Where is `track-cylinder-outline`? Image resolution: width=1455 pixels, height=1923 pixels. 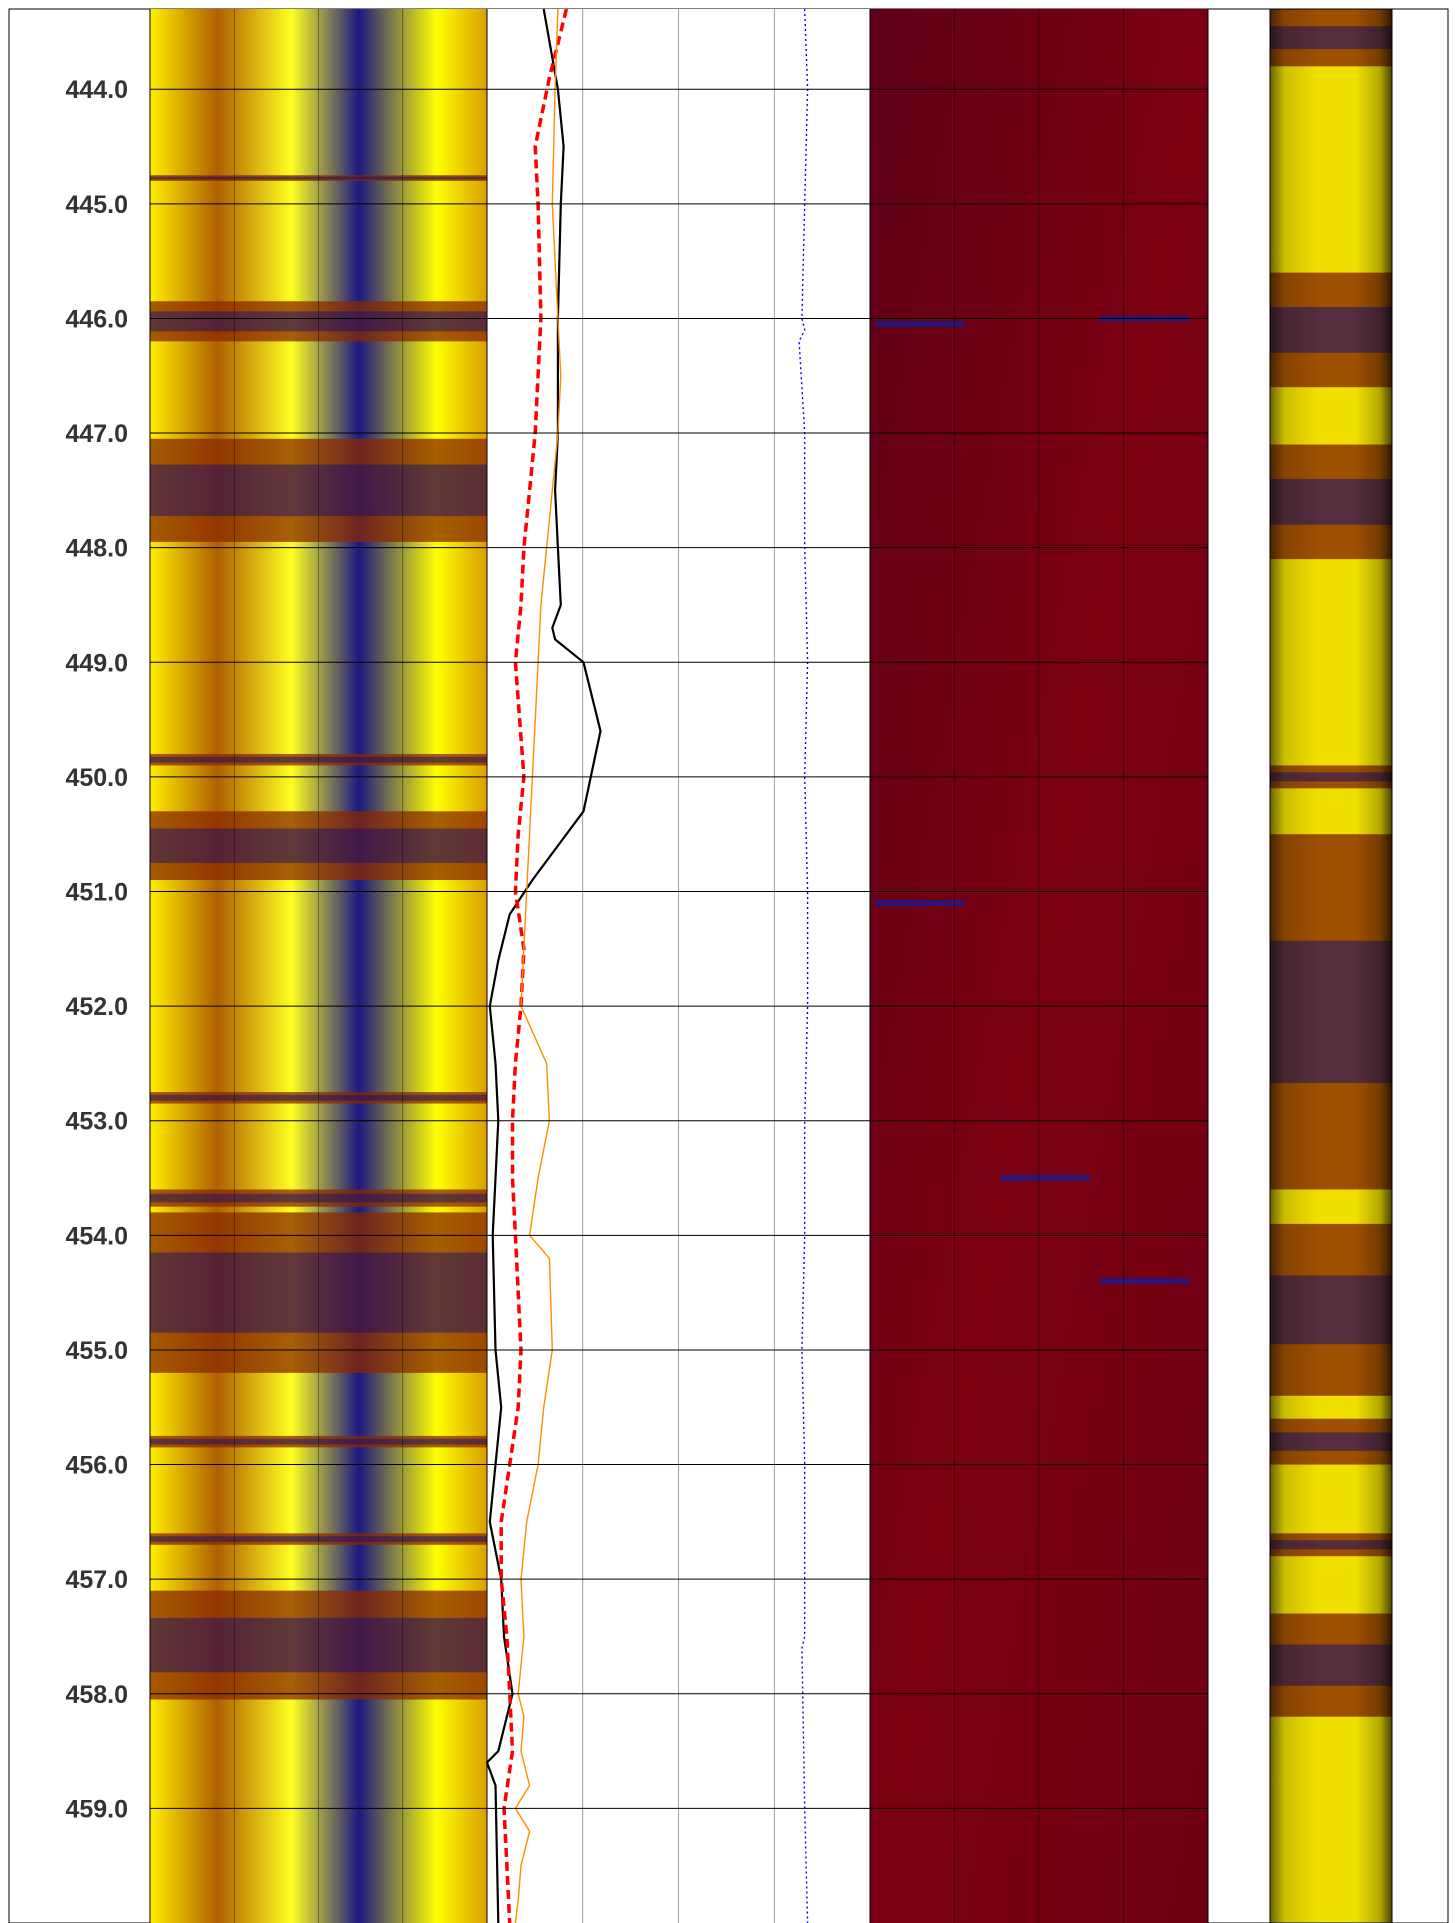
track-cylinder-outline is located at coordinates (1331, 965).